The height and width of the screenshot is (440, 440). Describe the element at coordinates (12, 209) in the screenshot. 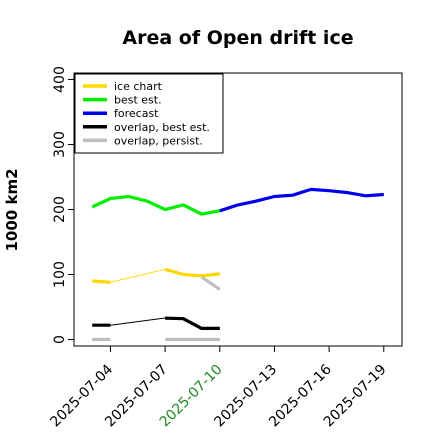

I see `y-axis-label: 1000 km2` at that location.